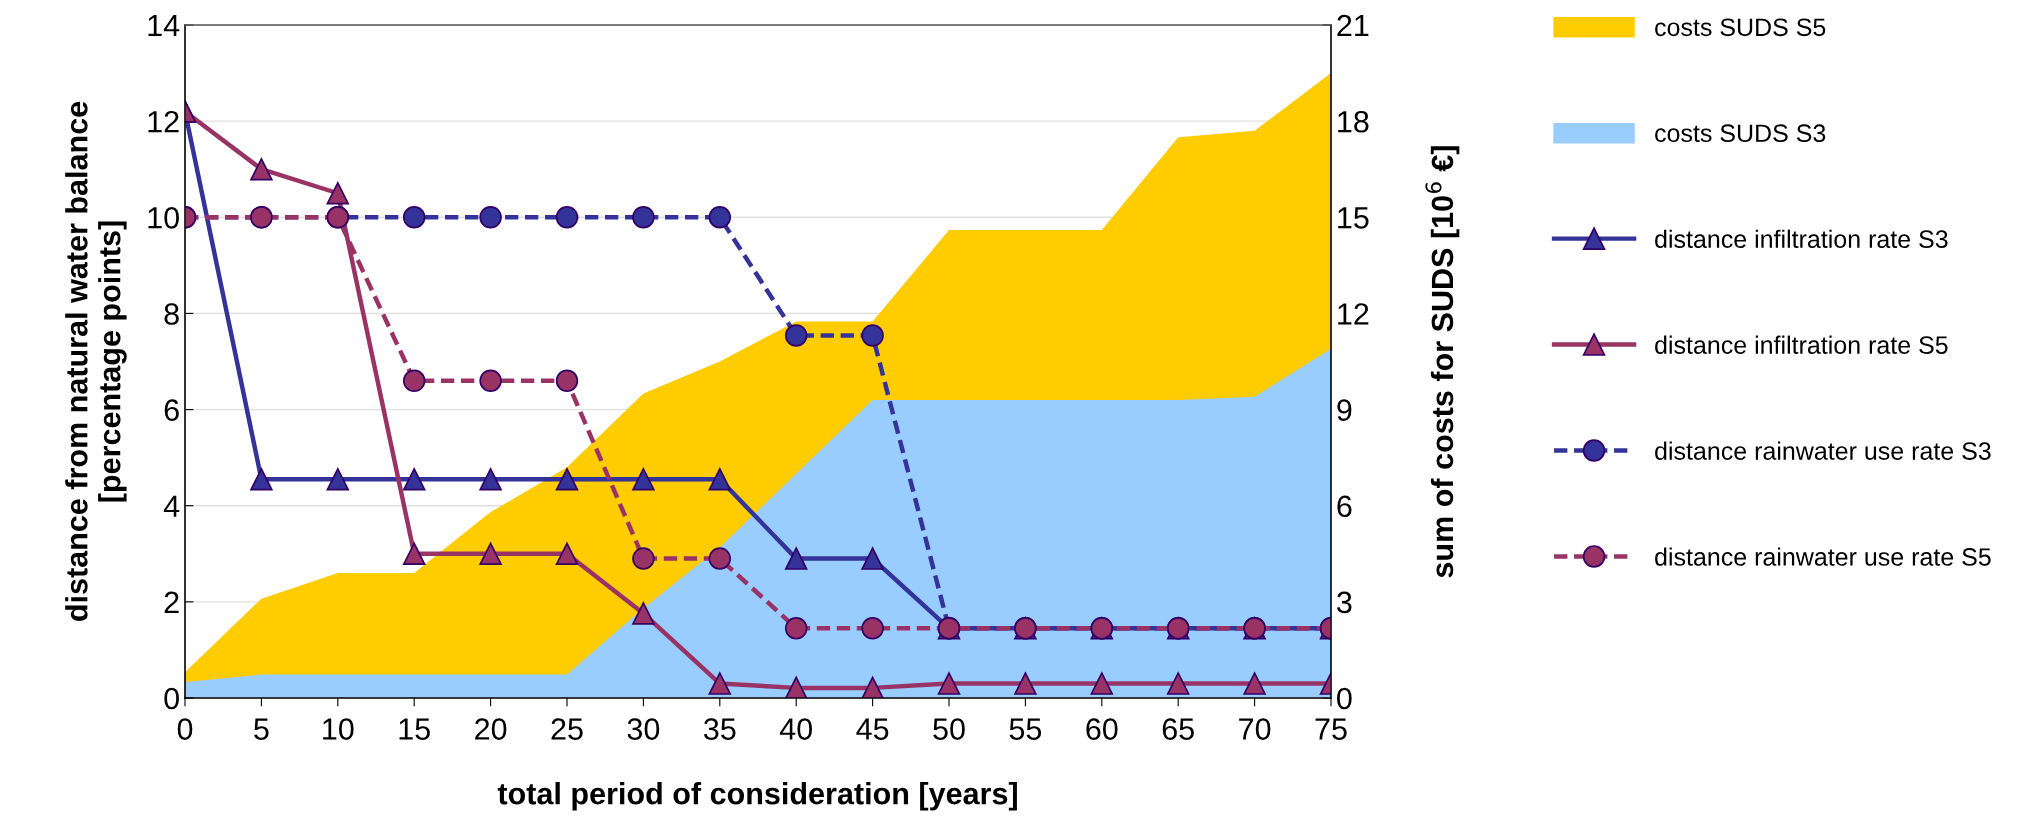 The width and height of the screenshot is (2028, 825). Describe the element at coordinates (1102, 729) in the screenshot. I see `x-tick-label: 60` at that location.